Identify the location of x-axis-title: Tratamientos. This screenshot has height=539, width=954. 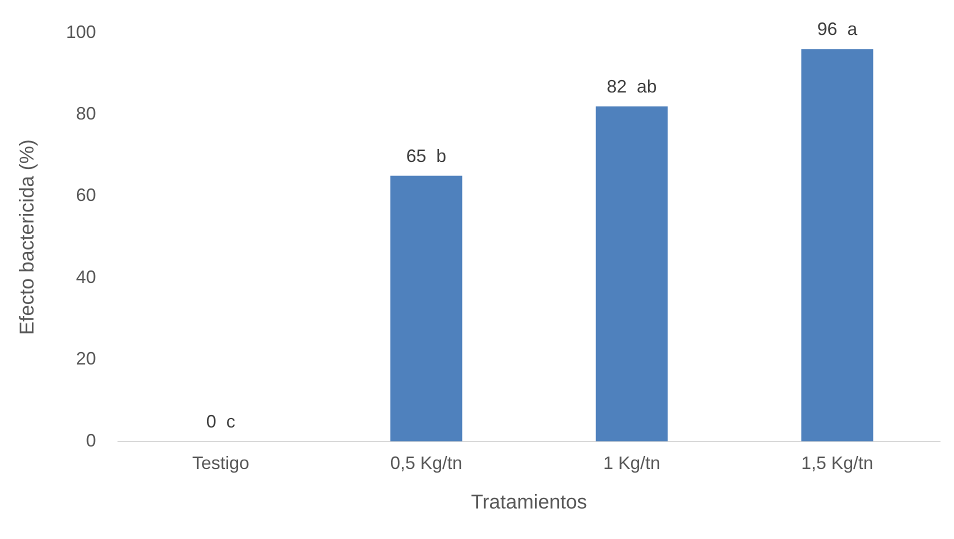
(529, 503).